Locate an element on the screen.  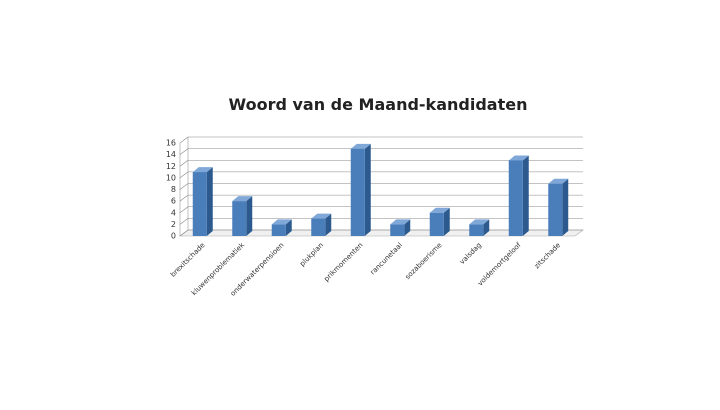
y-tick-label: 6 is located at coordinates (173, 201).